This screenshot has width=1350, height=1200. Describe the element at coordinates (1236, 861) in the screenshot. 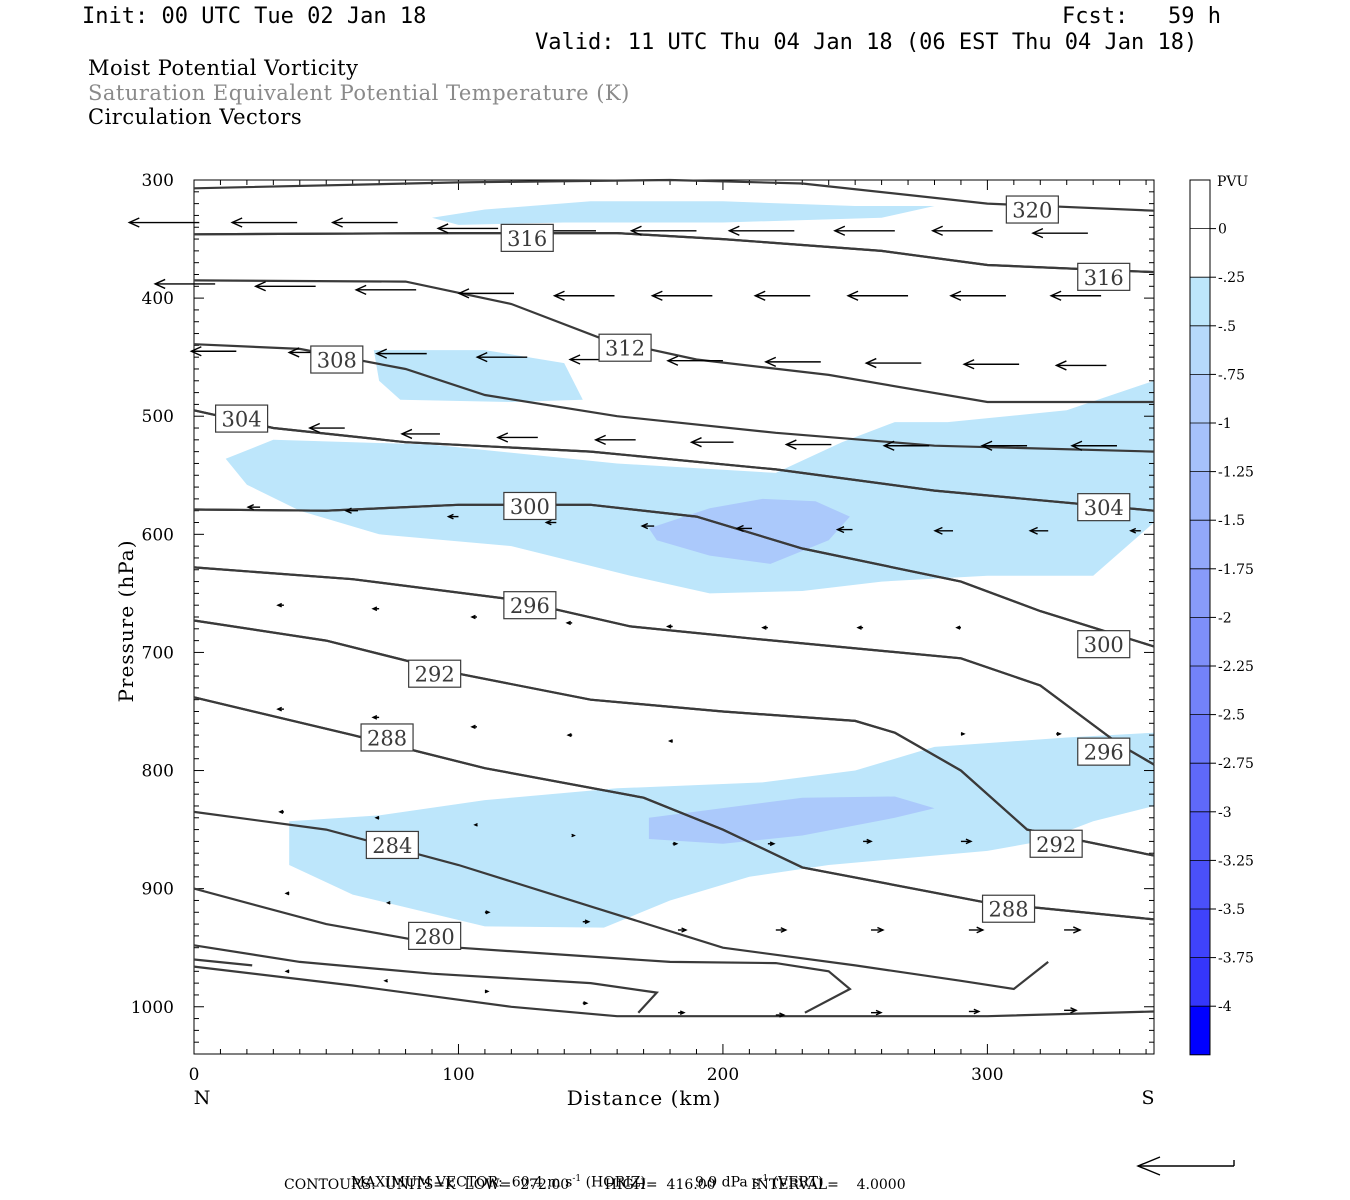

I see `colorbar-label: -3.25` at that location.